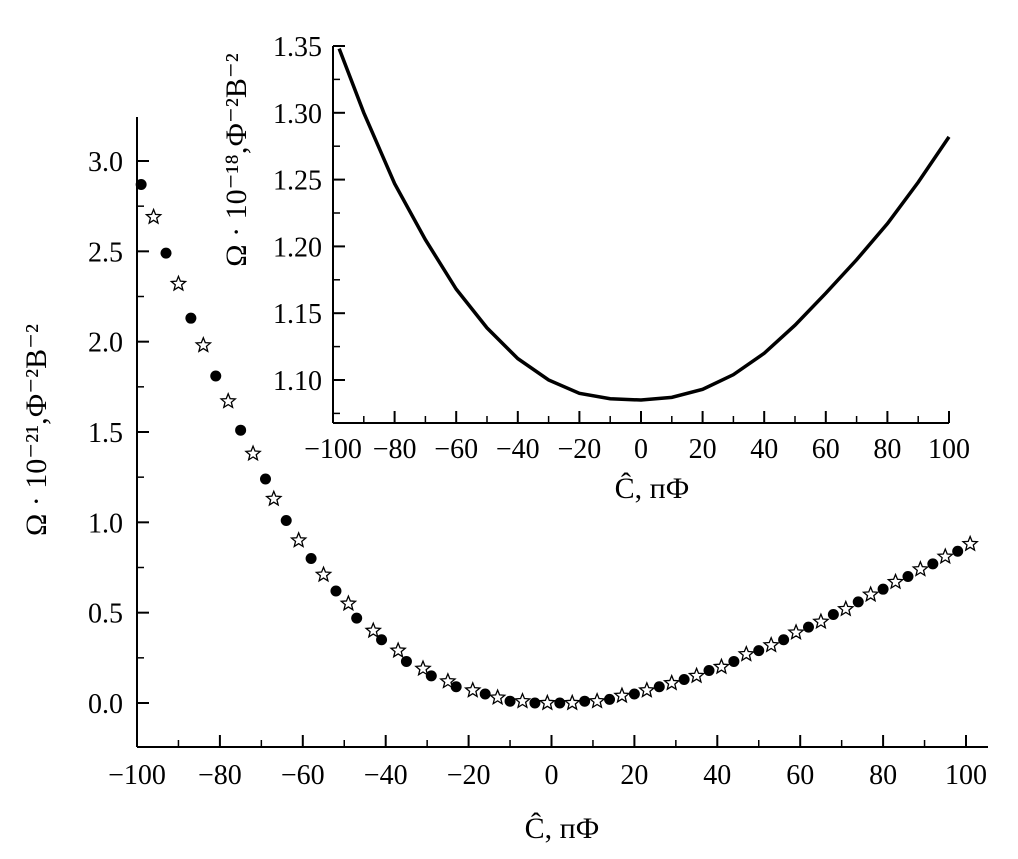  What do you see at coordinates (297, 47) in the screenshot?
I see `inset-y-tick-label: 1.35` at bounding box center [297, 47].